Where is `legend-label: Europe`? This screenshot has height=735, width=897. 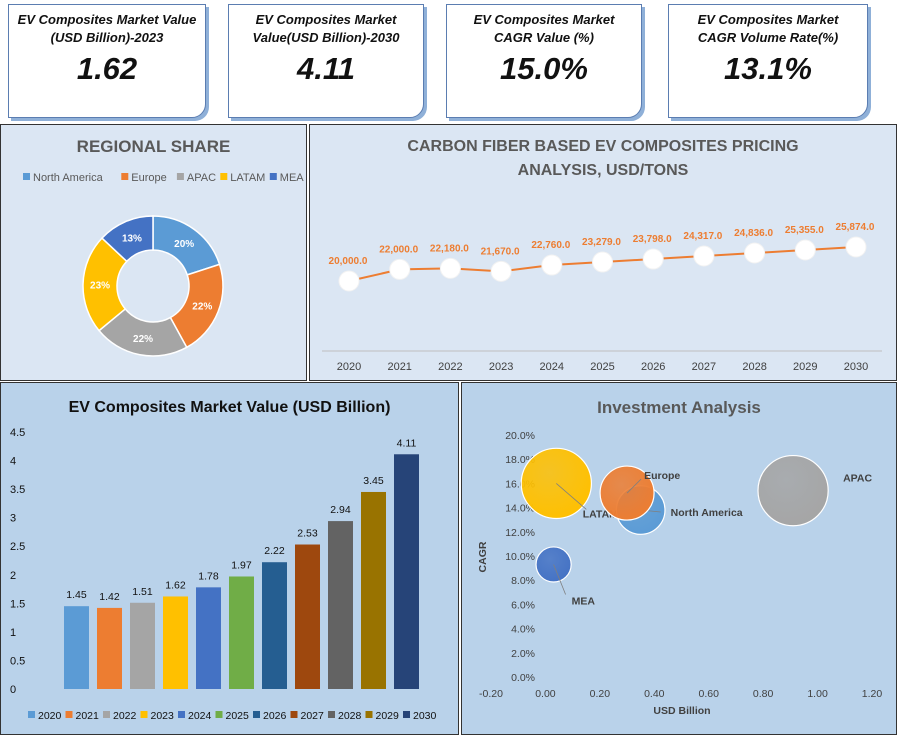
legend-label: Europe is located at coordinates (148, 178).